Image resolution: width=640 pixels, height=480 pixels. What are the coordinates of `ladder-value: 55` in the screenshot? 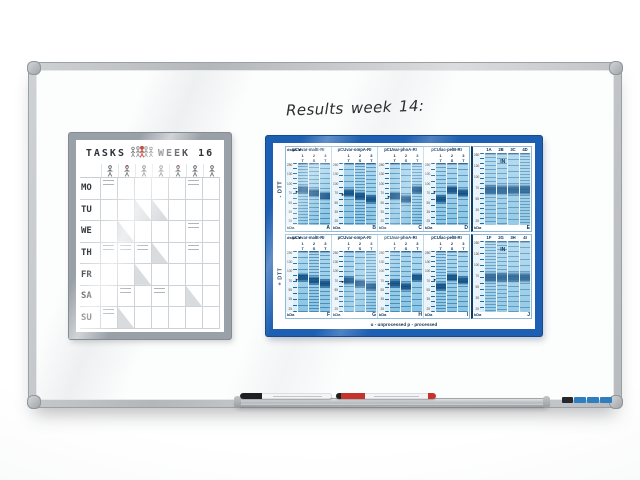 It's located at (477, 199).